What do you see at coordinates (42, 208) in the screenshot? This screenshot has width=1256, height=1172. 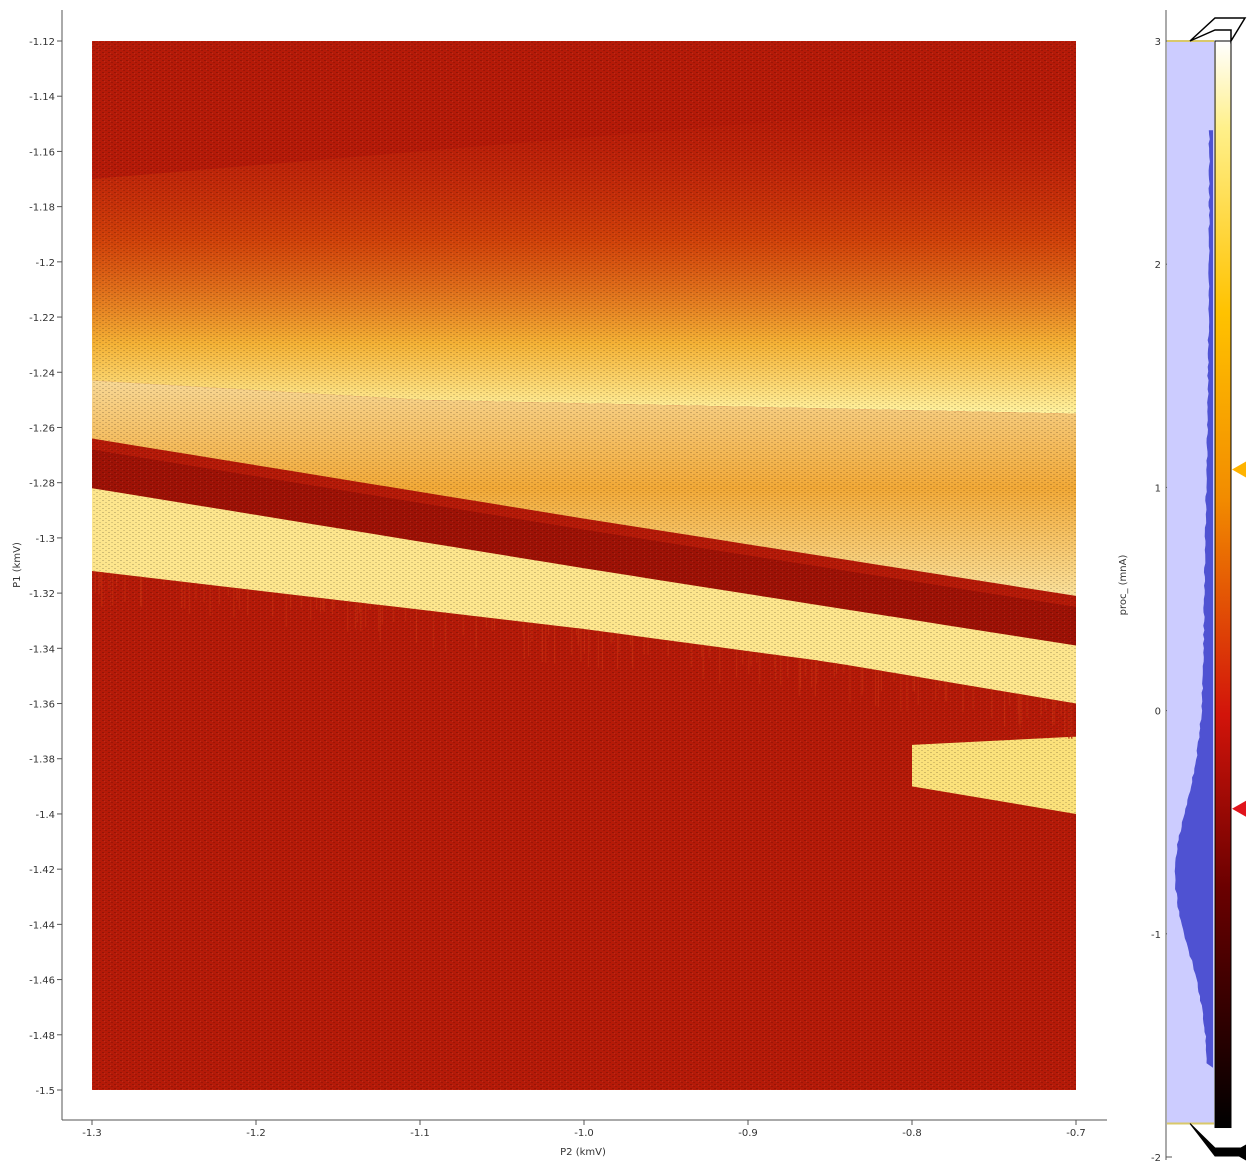 I see `y-tick-label: -1.18` at bounding box center [42, 208].